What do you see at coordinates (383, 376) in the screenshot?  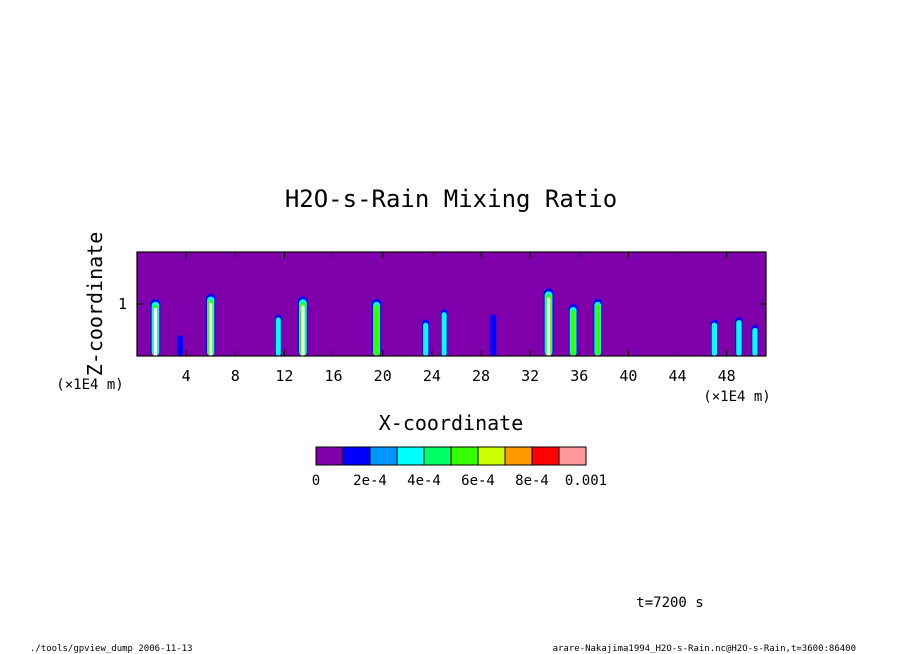 I see `x-tick-label: 20` at bounding box center [383, 376].